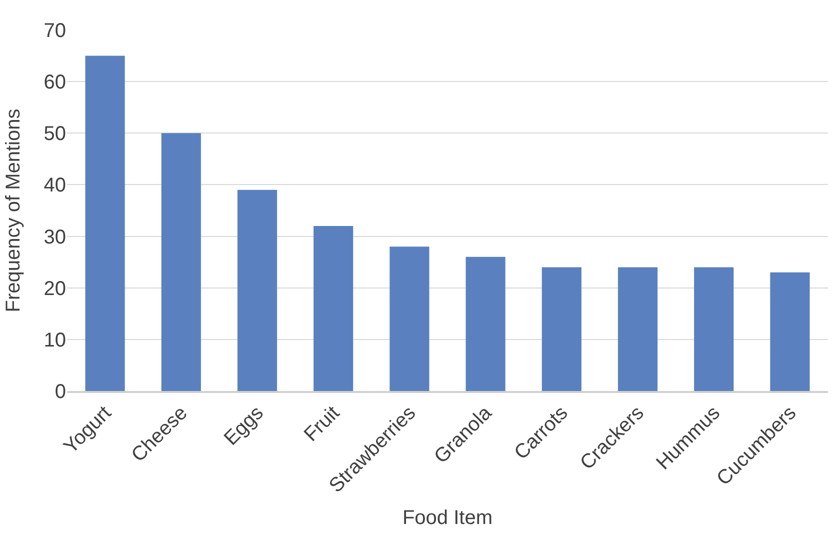 The image size is (840, 537). What do you see at coordinates (447, 517) in the screenshot?
I see `x-axis-title: Food Item` at bounding box center [447, 517].